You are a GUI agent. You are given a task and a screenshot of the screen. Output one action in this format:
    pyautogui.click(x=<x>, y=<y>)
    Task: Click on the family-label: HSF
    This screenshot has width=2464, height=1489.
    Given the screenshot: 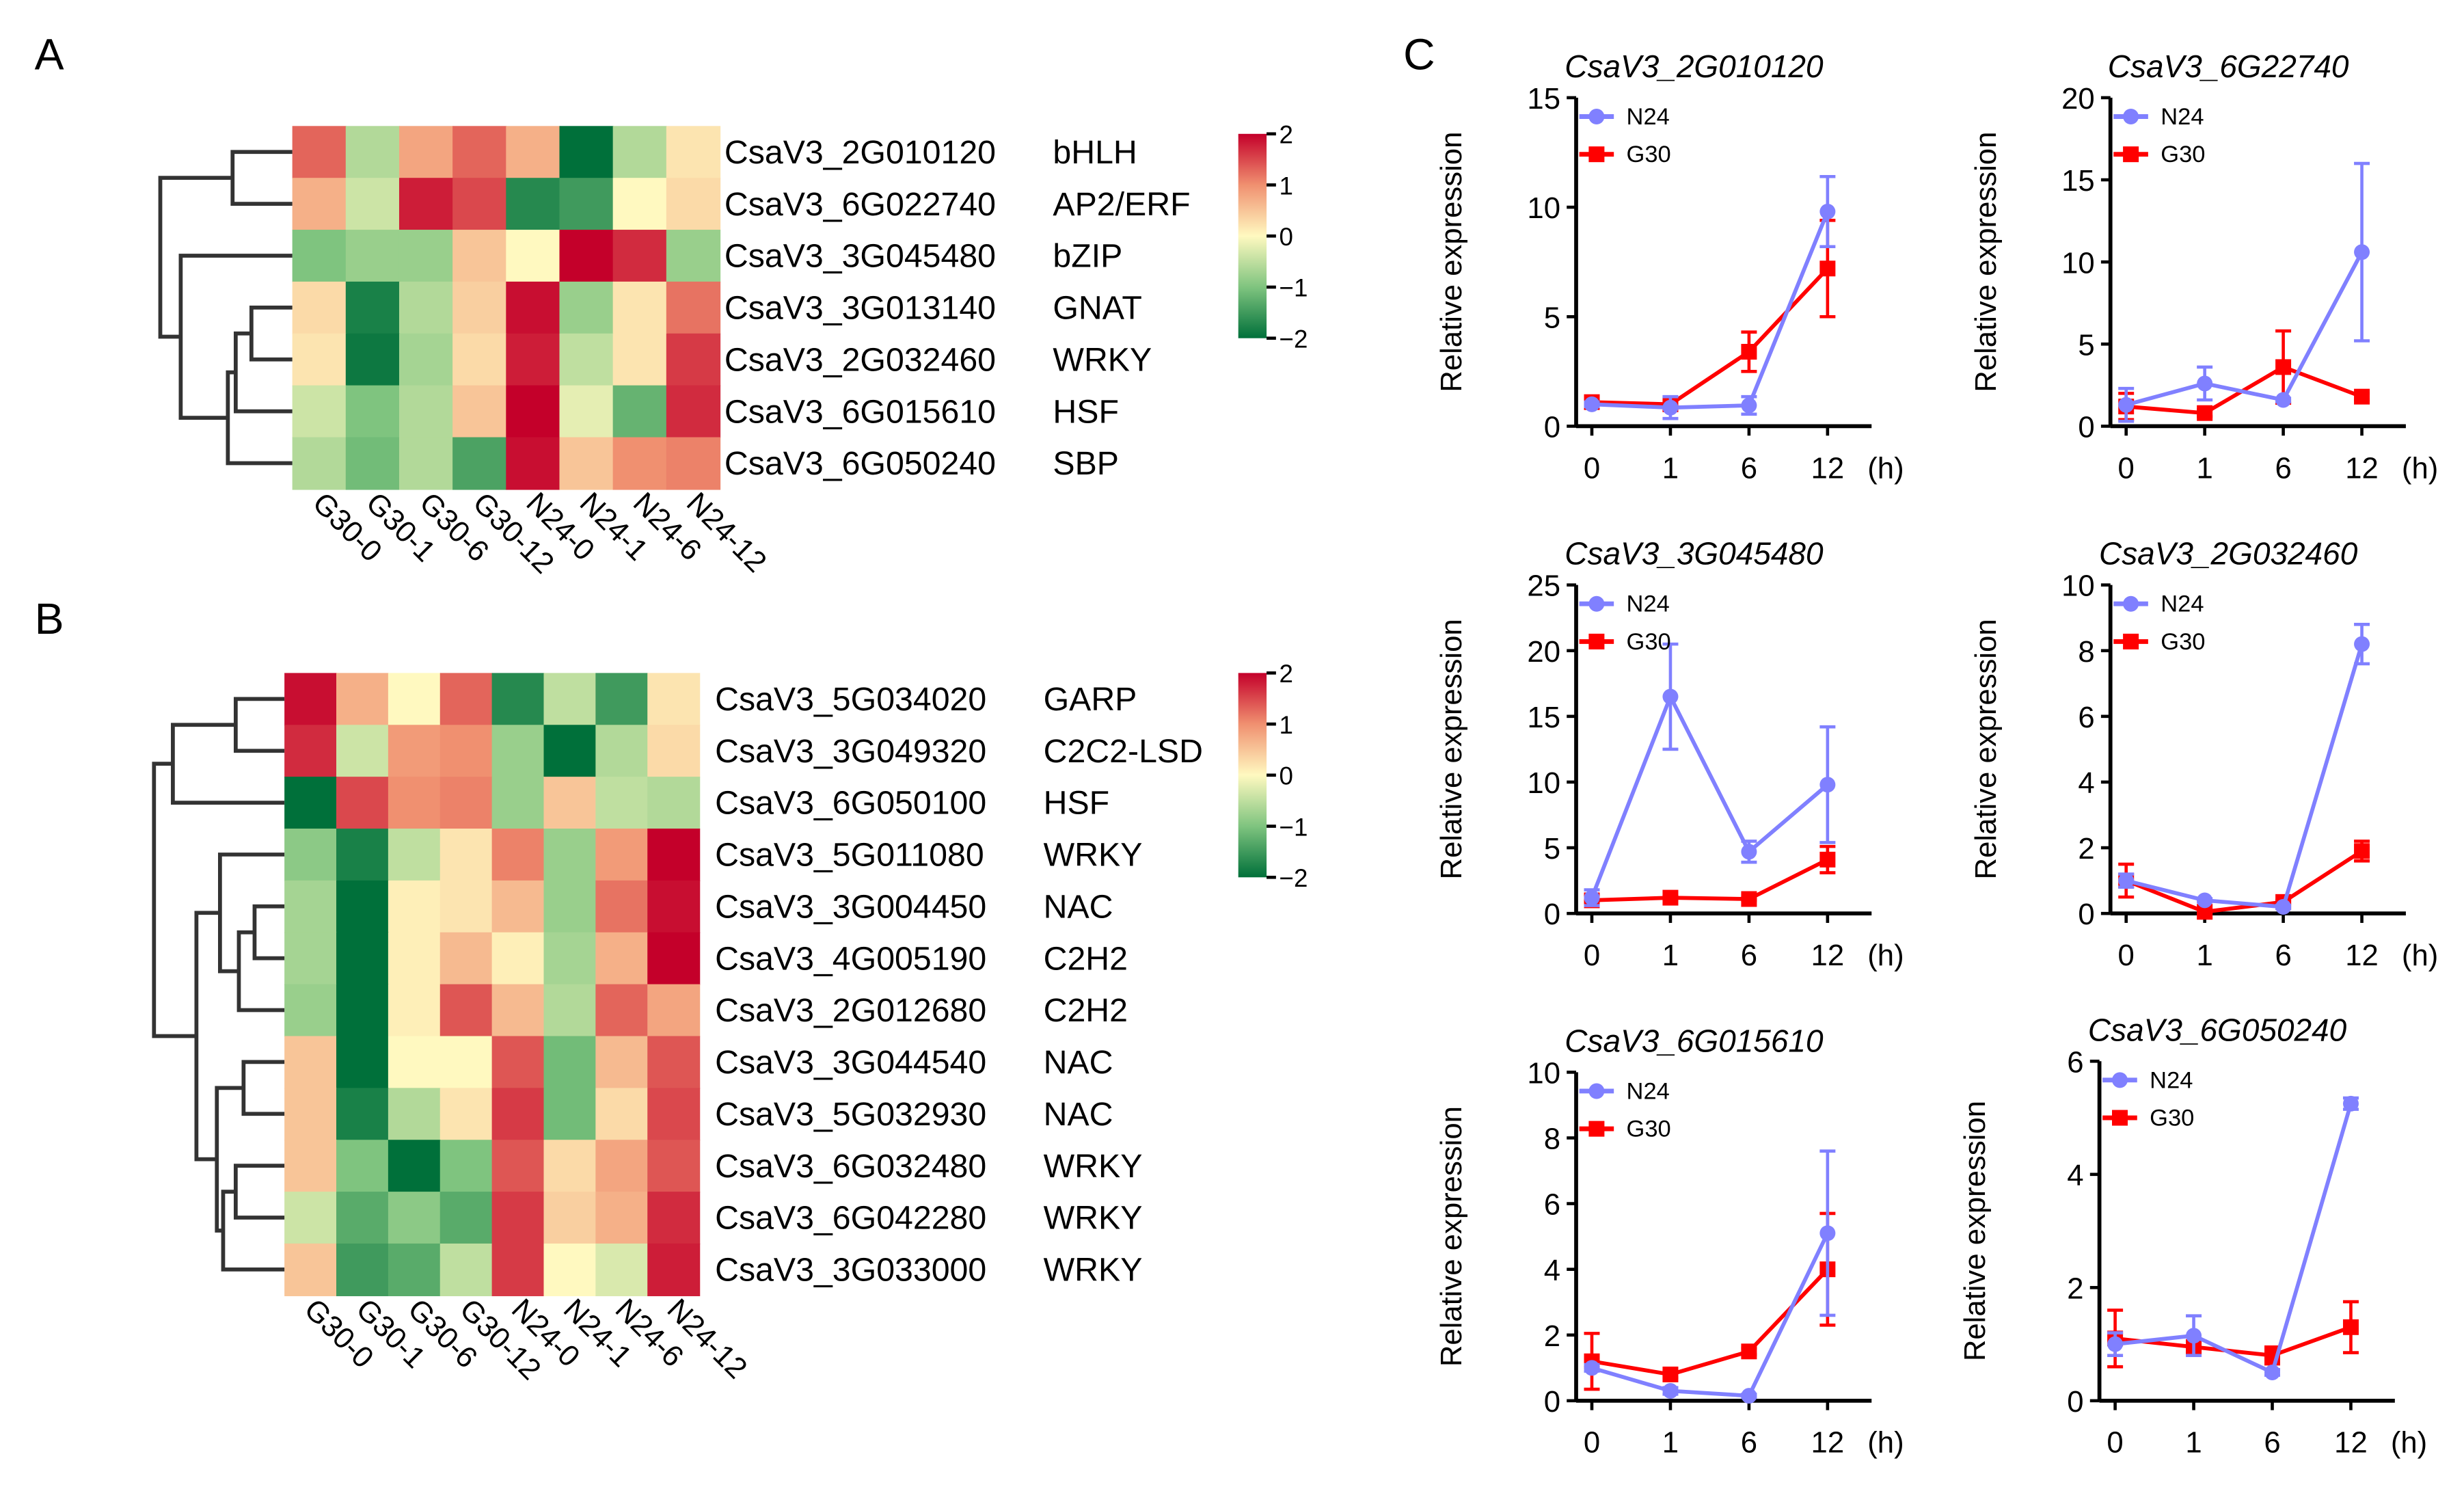 What is the action you would take?
    pyautogui.click(x=1077, y=804)
    